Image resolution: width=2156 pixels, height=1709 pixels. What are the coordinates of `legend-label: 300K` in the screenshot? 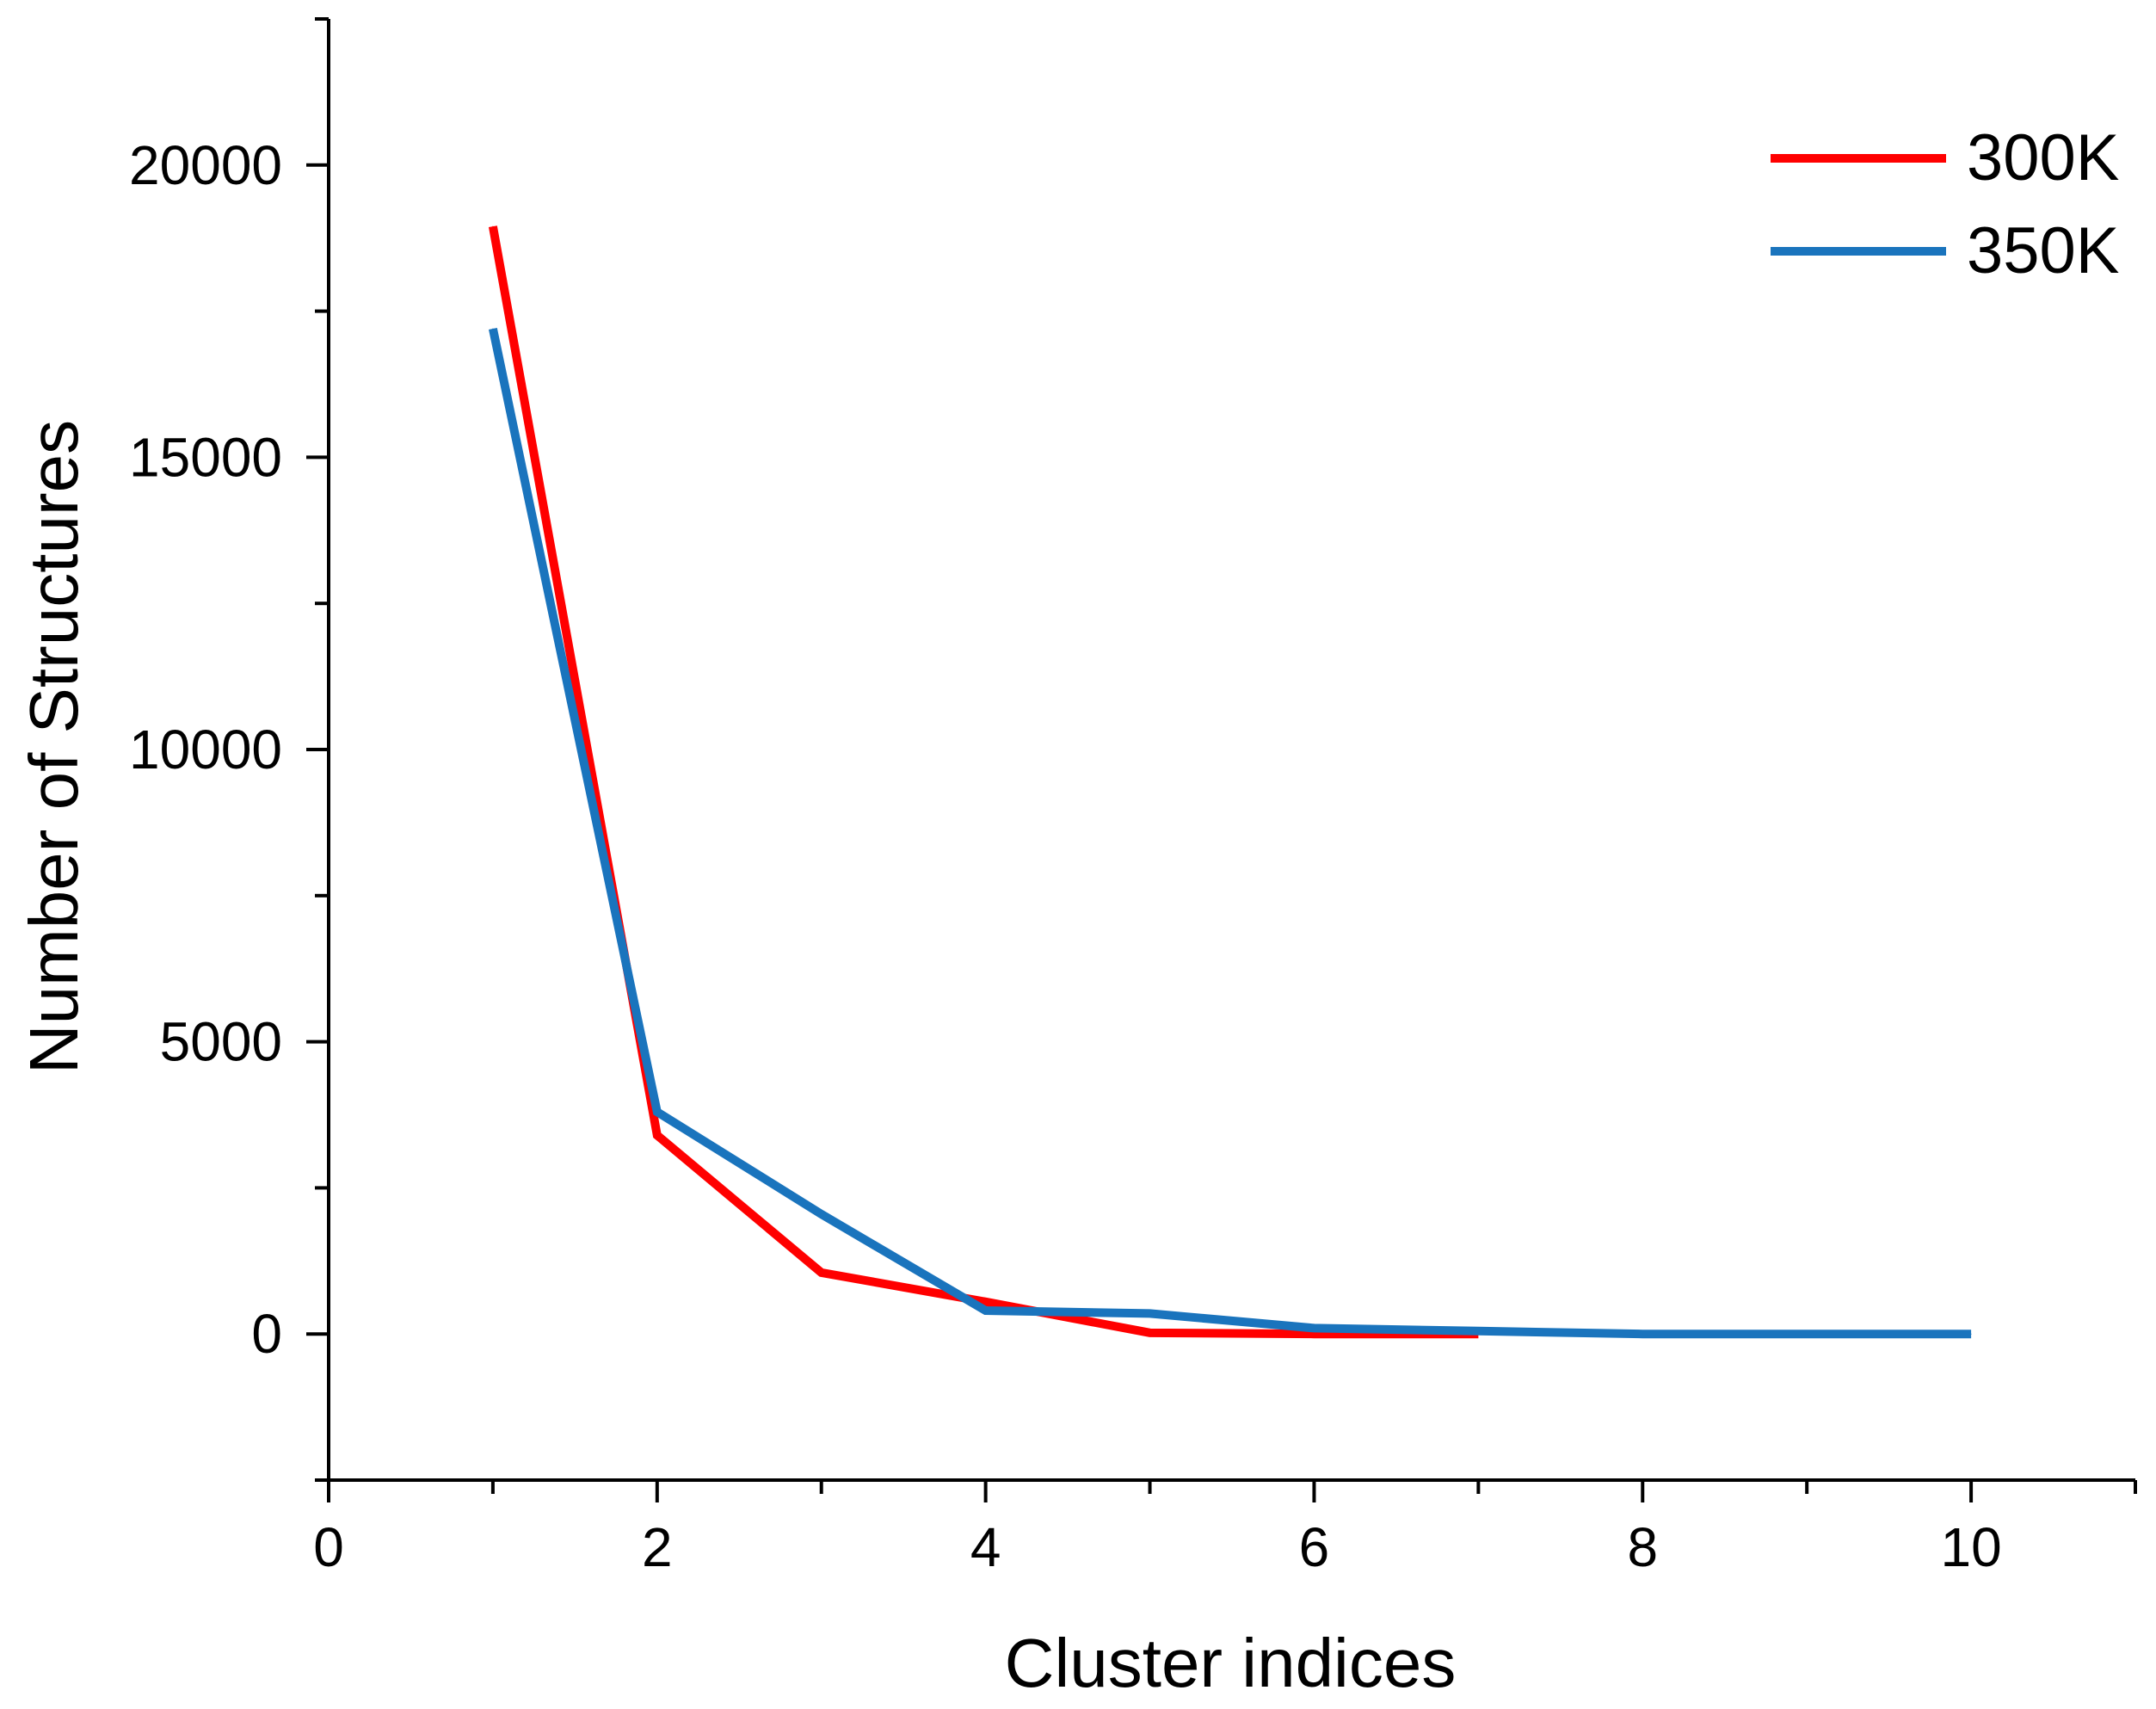 It's located at (2044, 157).